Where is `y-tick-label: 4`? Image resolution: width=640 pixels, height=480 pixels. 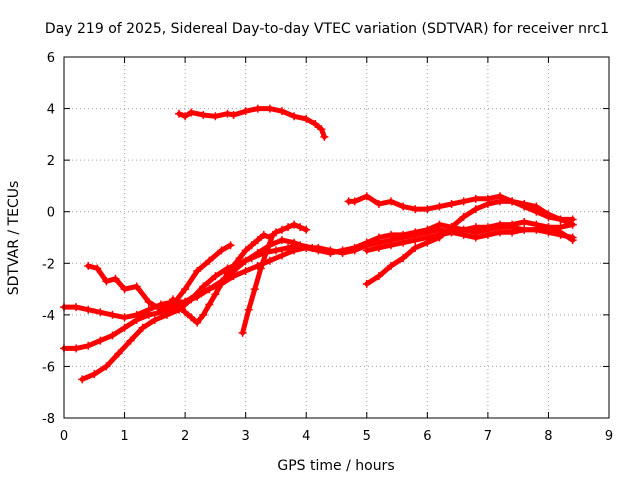
y-tick-label: 4 is located at coordinates (51, 110).